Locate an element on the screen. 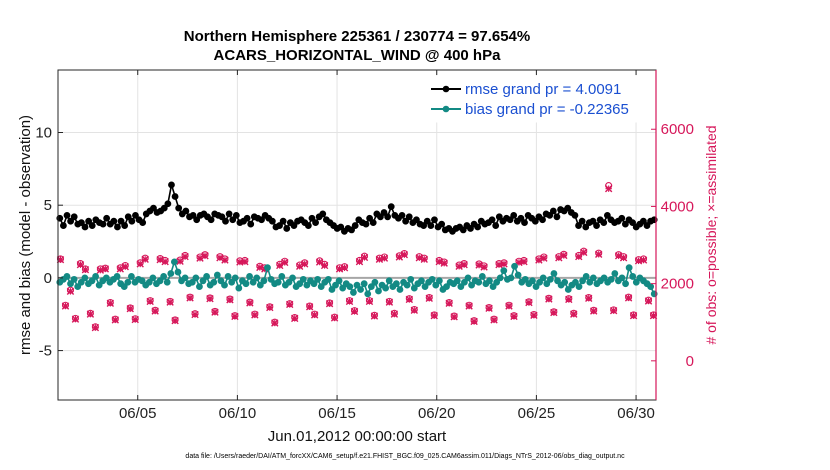  x-tick-label-0: 06/05 is located at coordinates (138, 413).